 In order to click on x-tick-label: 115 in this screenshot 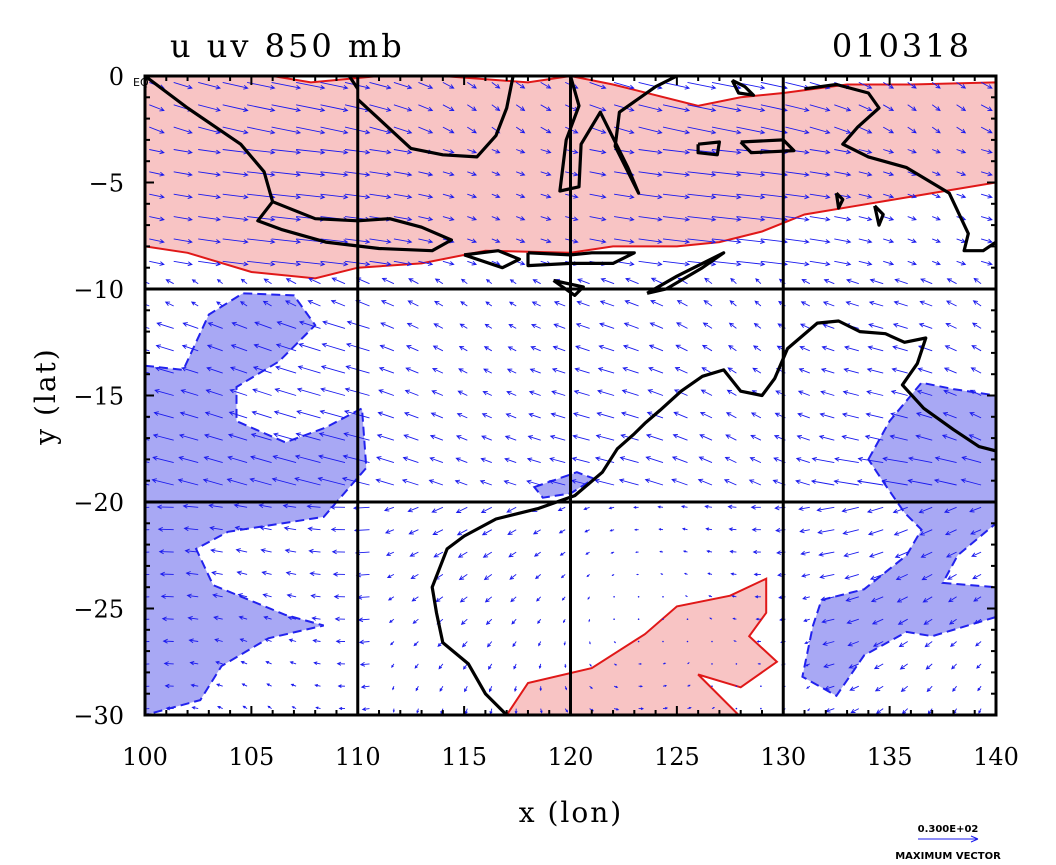, I will do `click(464, 757)`.